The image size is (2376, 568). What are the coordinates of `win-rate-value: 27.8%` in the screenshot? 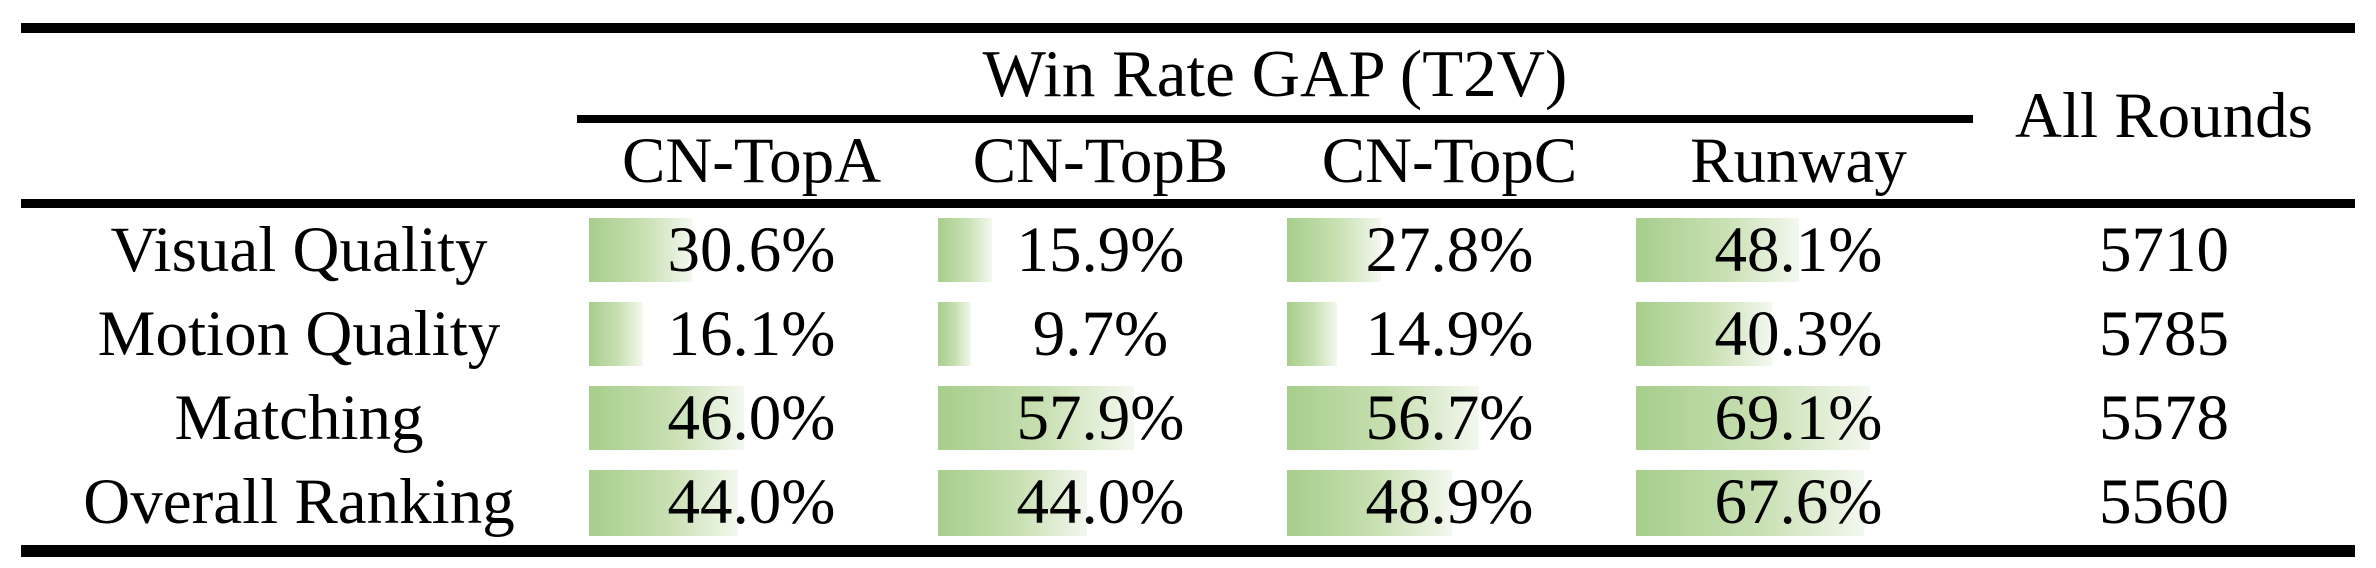 It's located at (1449, 249).